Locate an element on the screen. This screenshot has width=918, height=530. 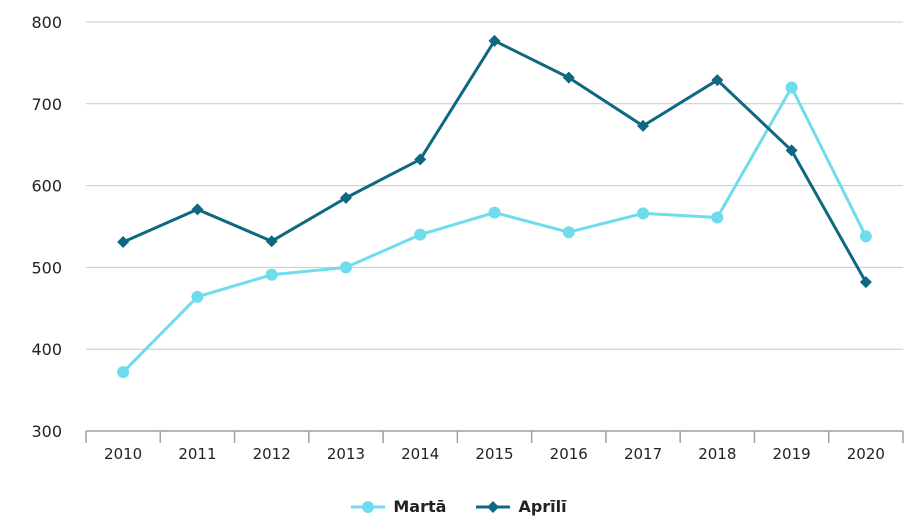
legend-item-marta: Martā is located at coordinates (398, 506).